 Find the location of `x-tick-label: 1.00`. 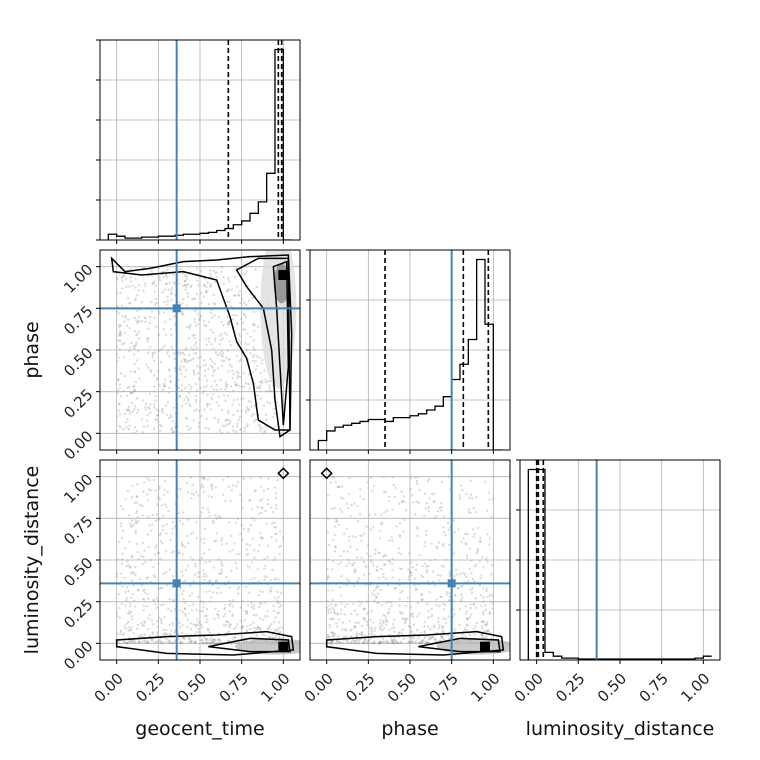

x-tick-label: 1.00 is located at coordinates (485, 688).